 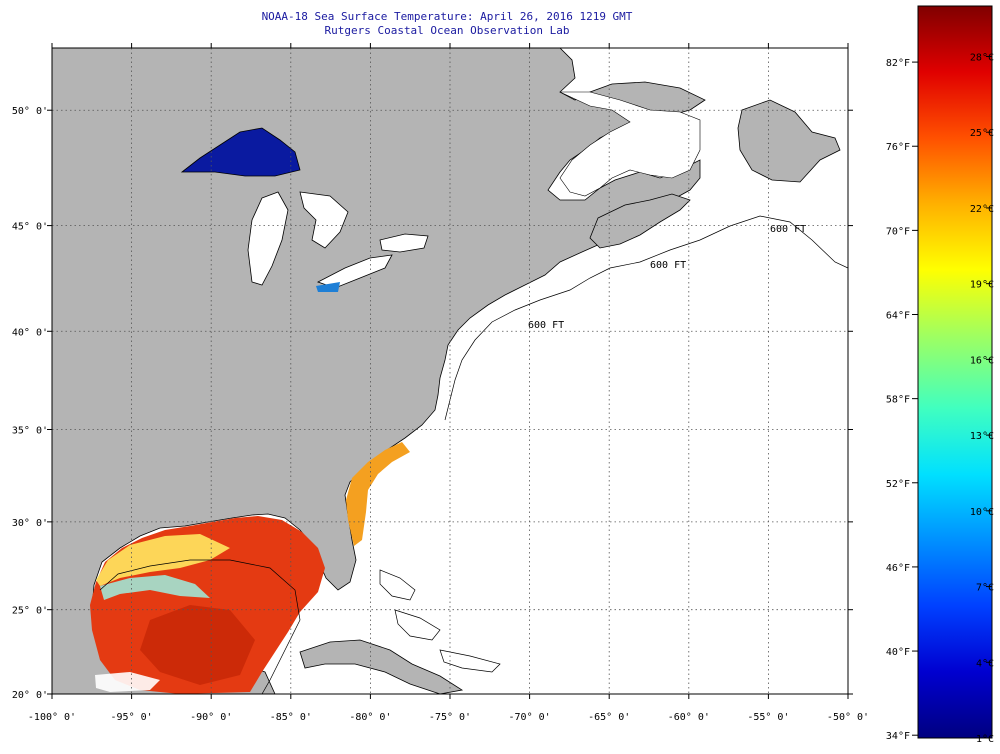 What do you see at coordinates (30, 227) in the screenshot?
I see `lat-label: 45° 0'` at bounding box center [30, 227].